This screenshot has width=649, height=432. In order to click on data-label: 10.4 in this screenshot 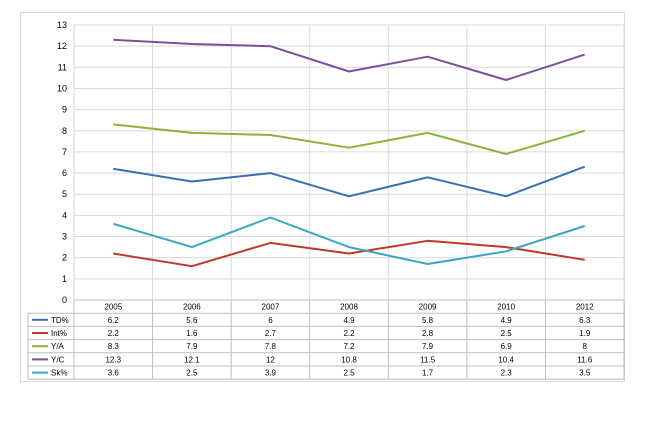, I will do `click(506, 359)`.